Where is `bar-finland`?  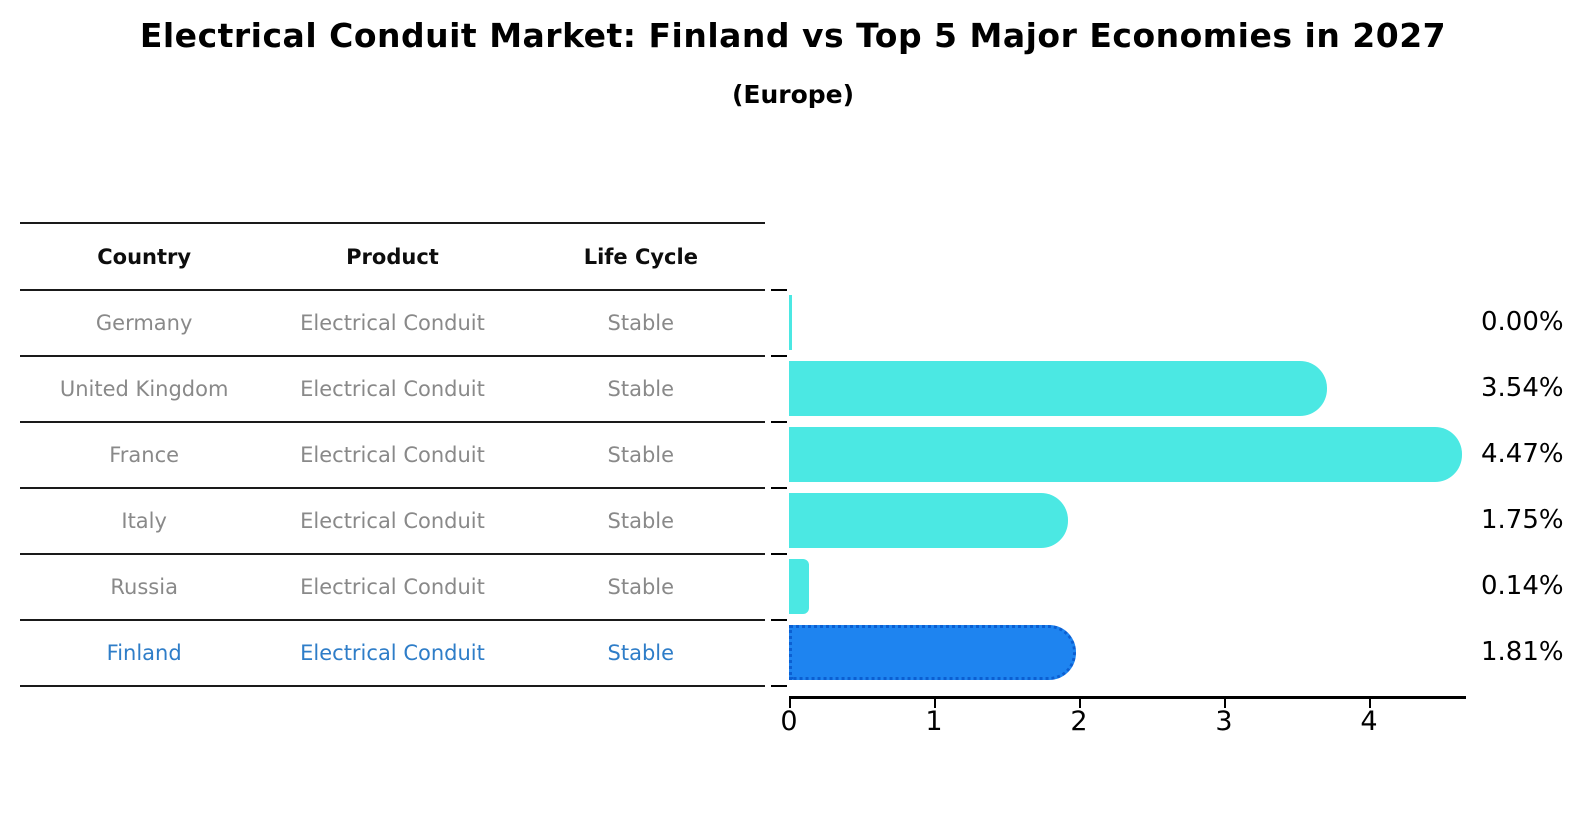
bar-finland is located at coordinates (932, 652).